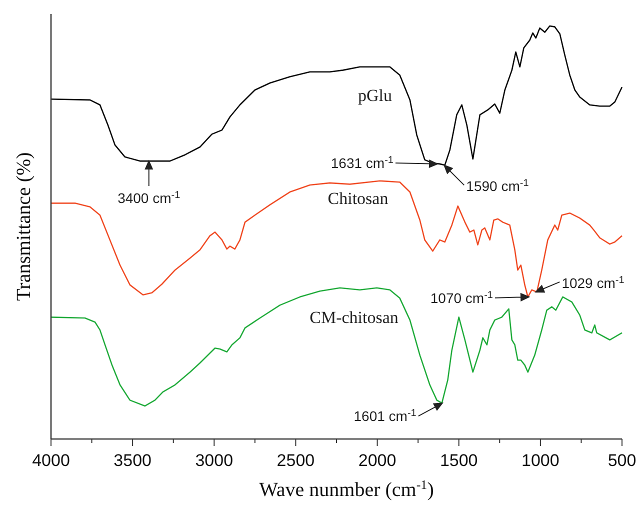 The width and height of the screenshot is (641, 506). What do you see at coordinates (541, 460) in the screenshot?
I see `x-tick-label: 1000` at bounding box center [541, 460].